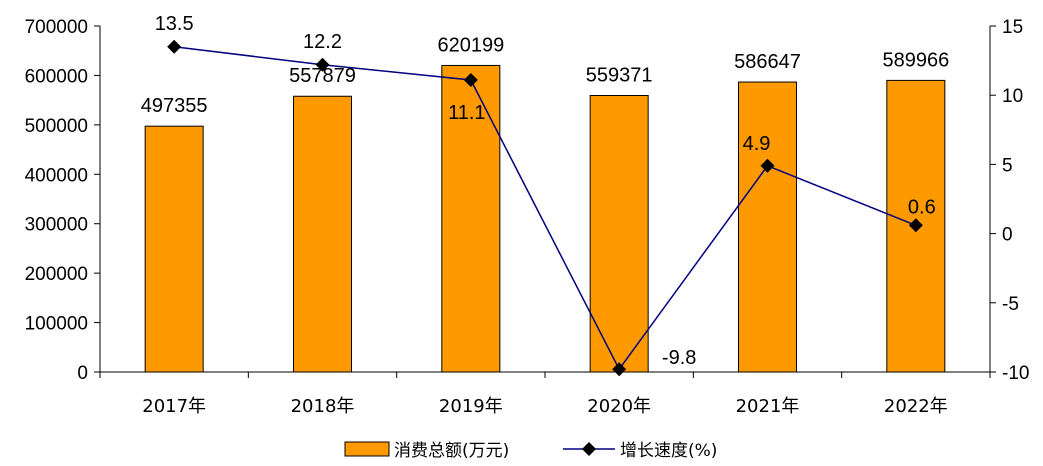  I want to click on legend: 消费总额(万元) 增长速度(%), so click(530, 451).